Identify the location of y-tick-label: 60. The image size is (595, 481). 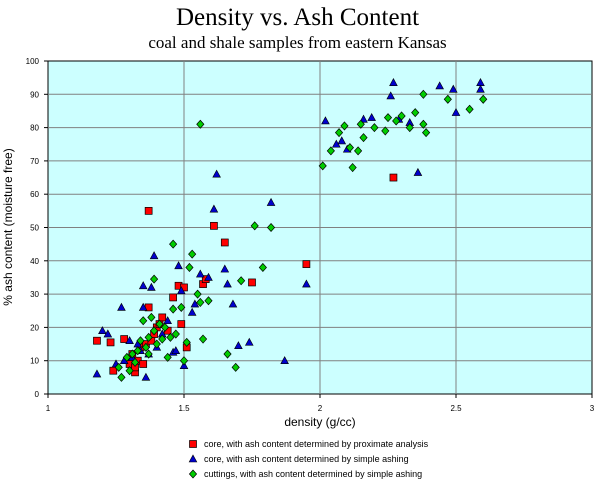
(34, 194).